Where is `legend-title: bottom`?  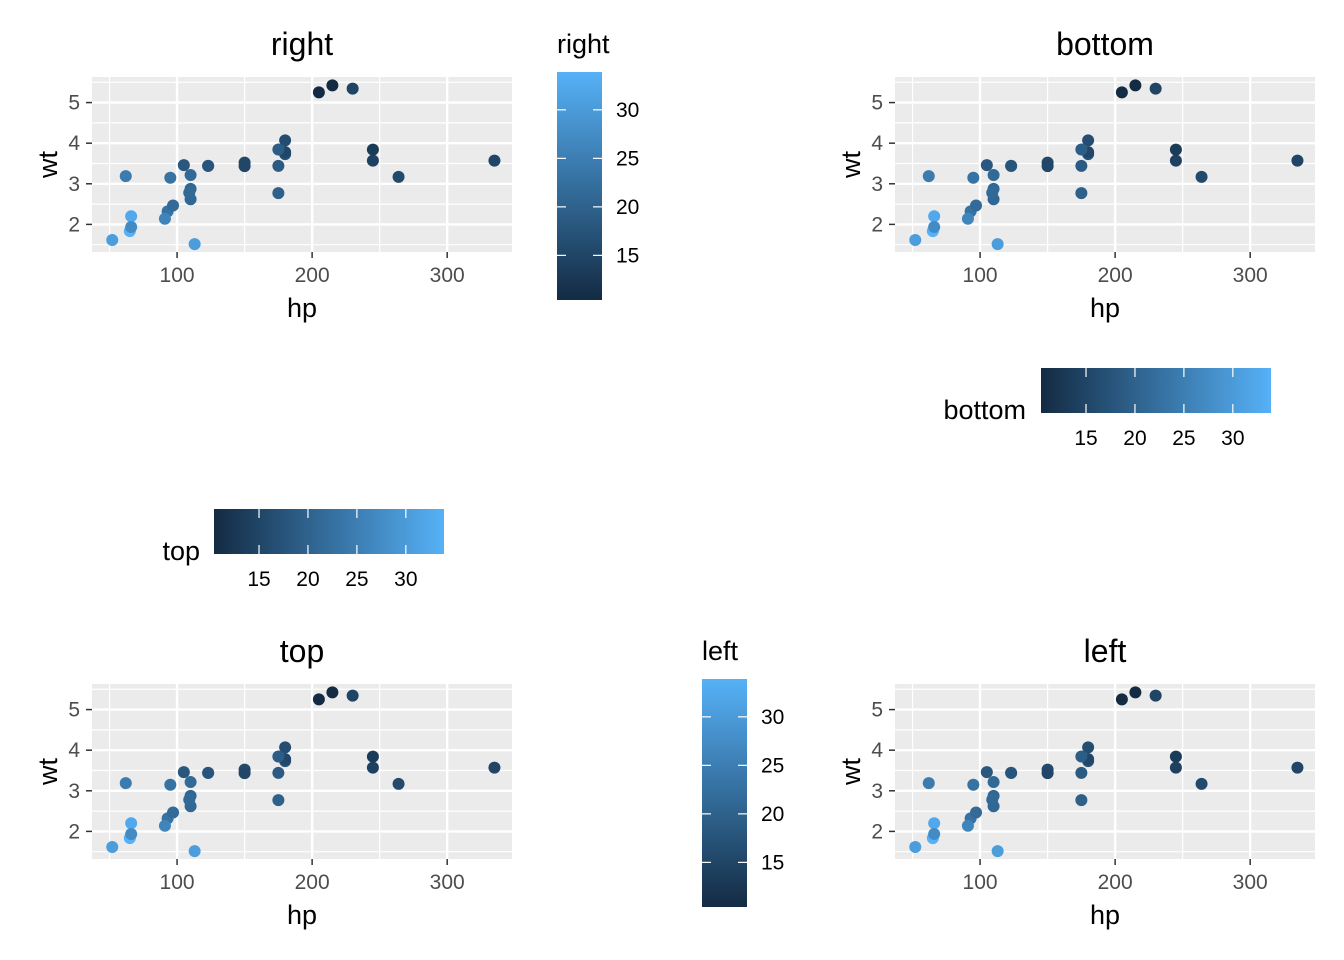 legend-title: bottom is located at coordinates (984, 410).